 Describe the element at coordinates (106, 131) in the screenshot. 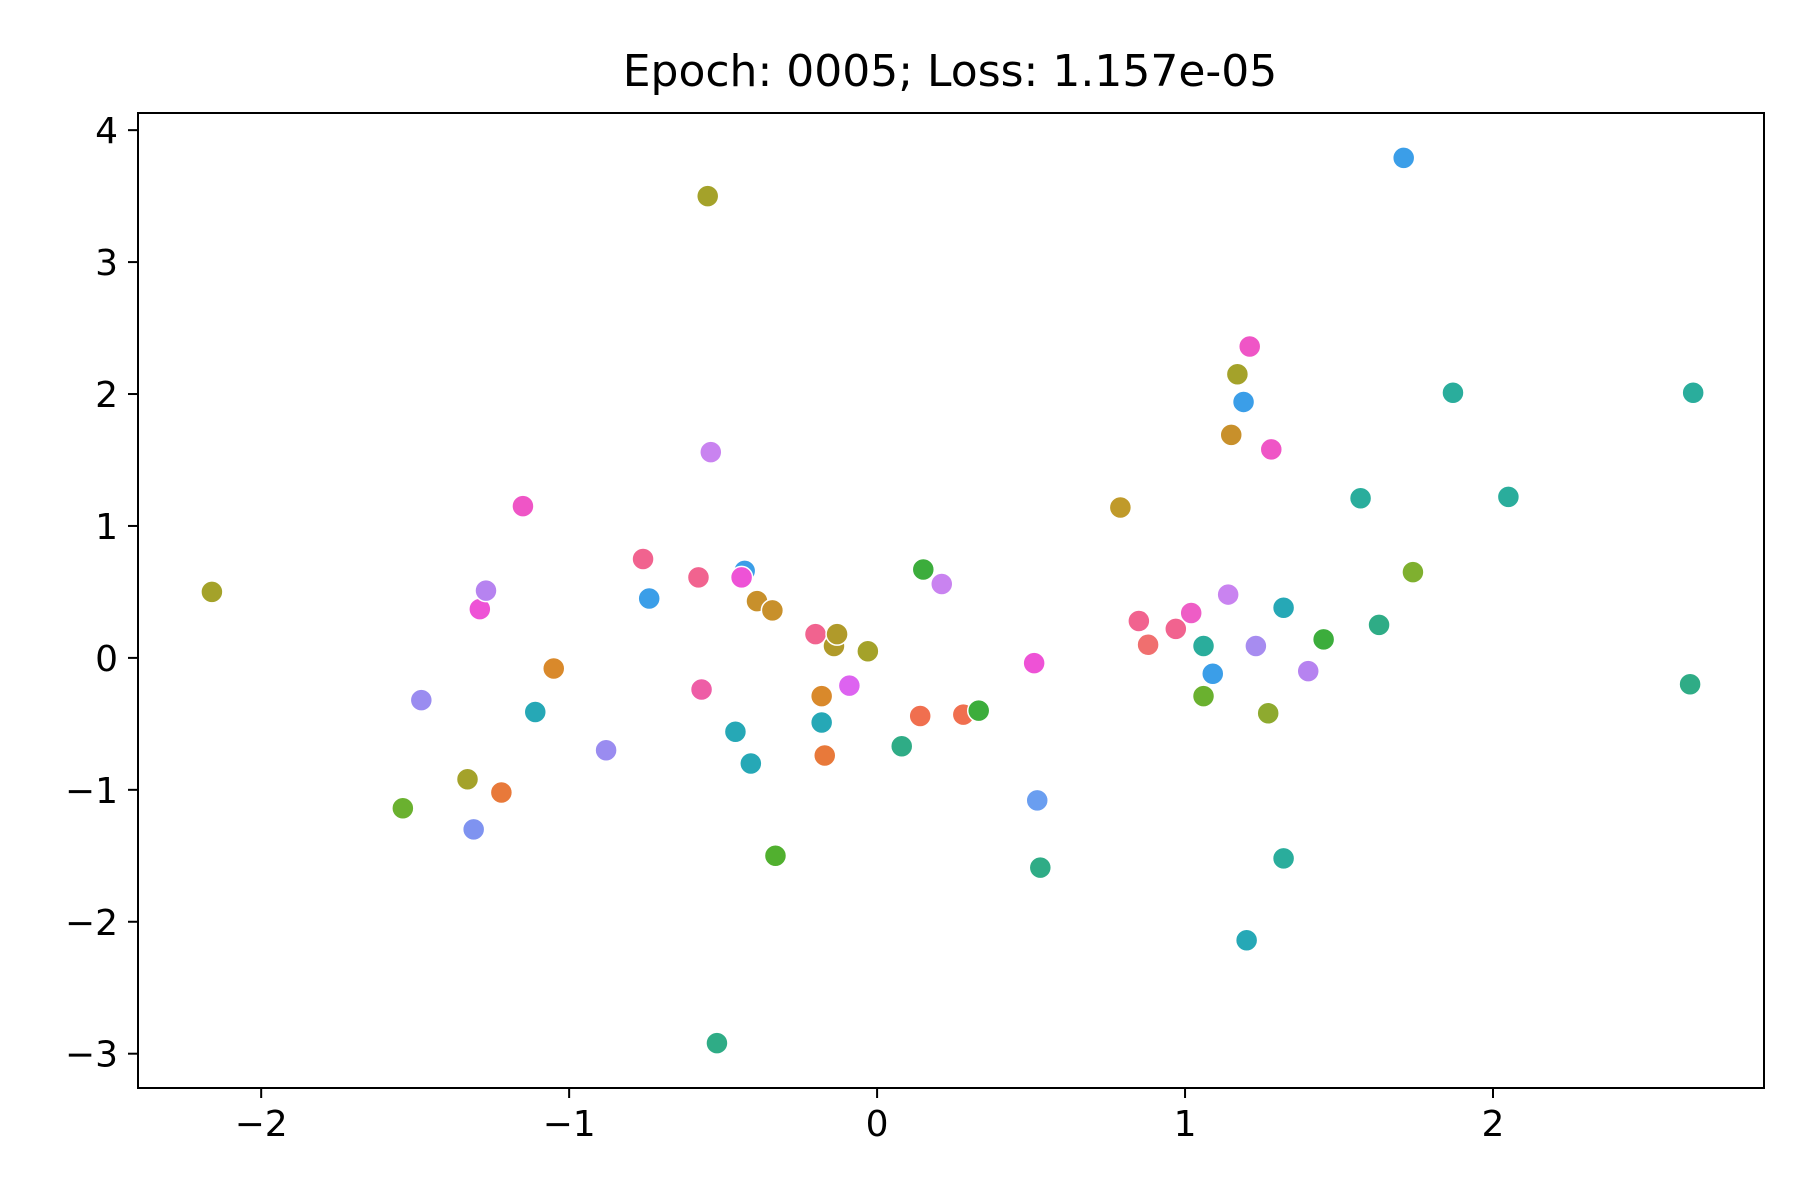

I see `y-tick-label: 4` at that location.